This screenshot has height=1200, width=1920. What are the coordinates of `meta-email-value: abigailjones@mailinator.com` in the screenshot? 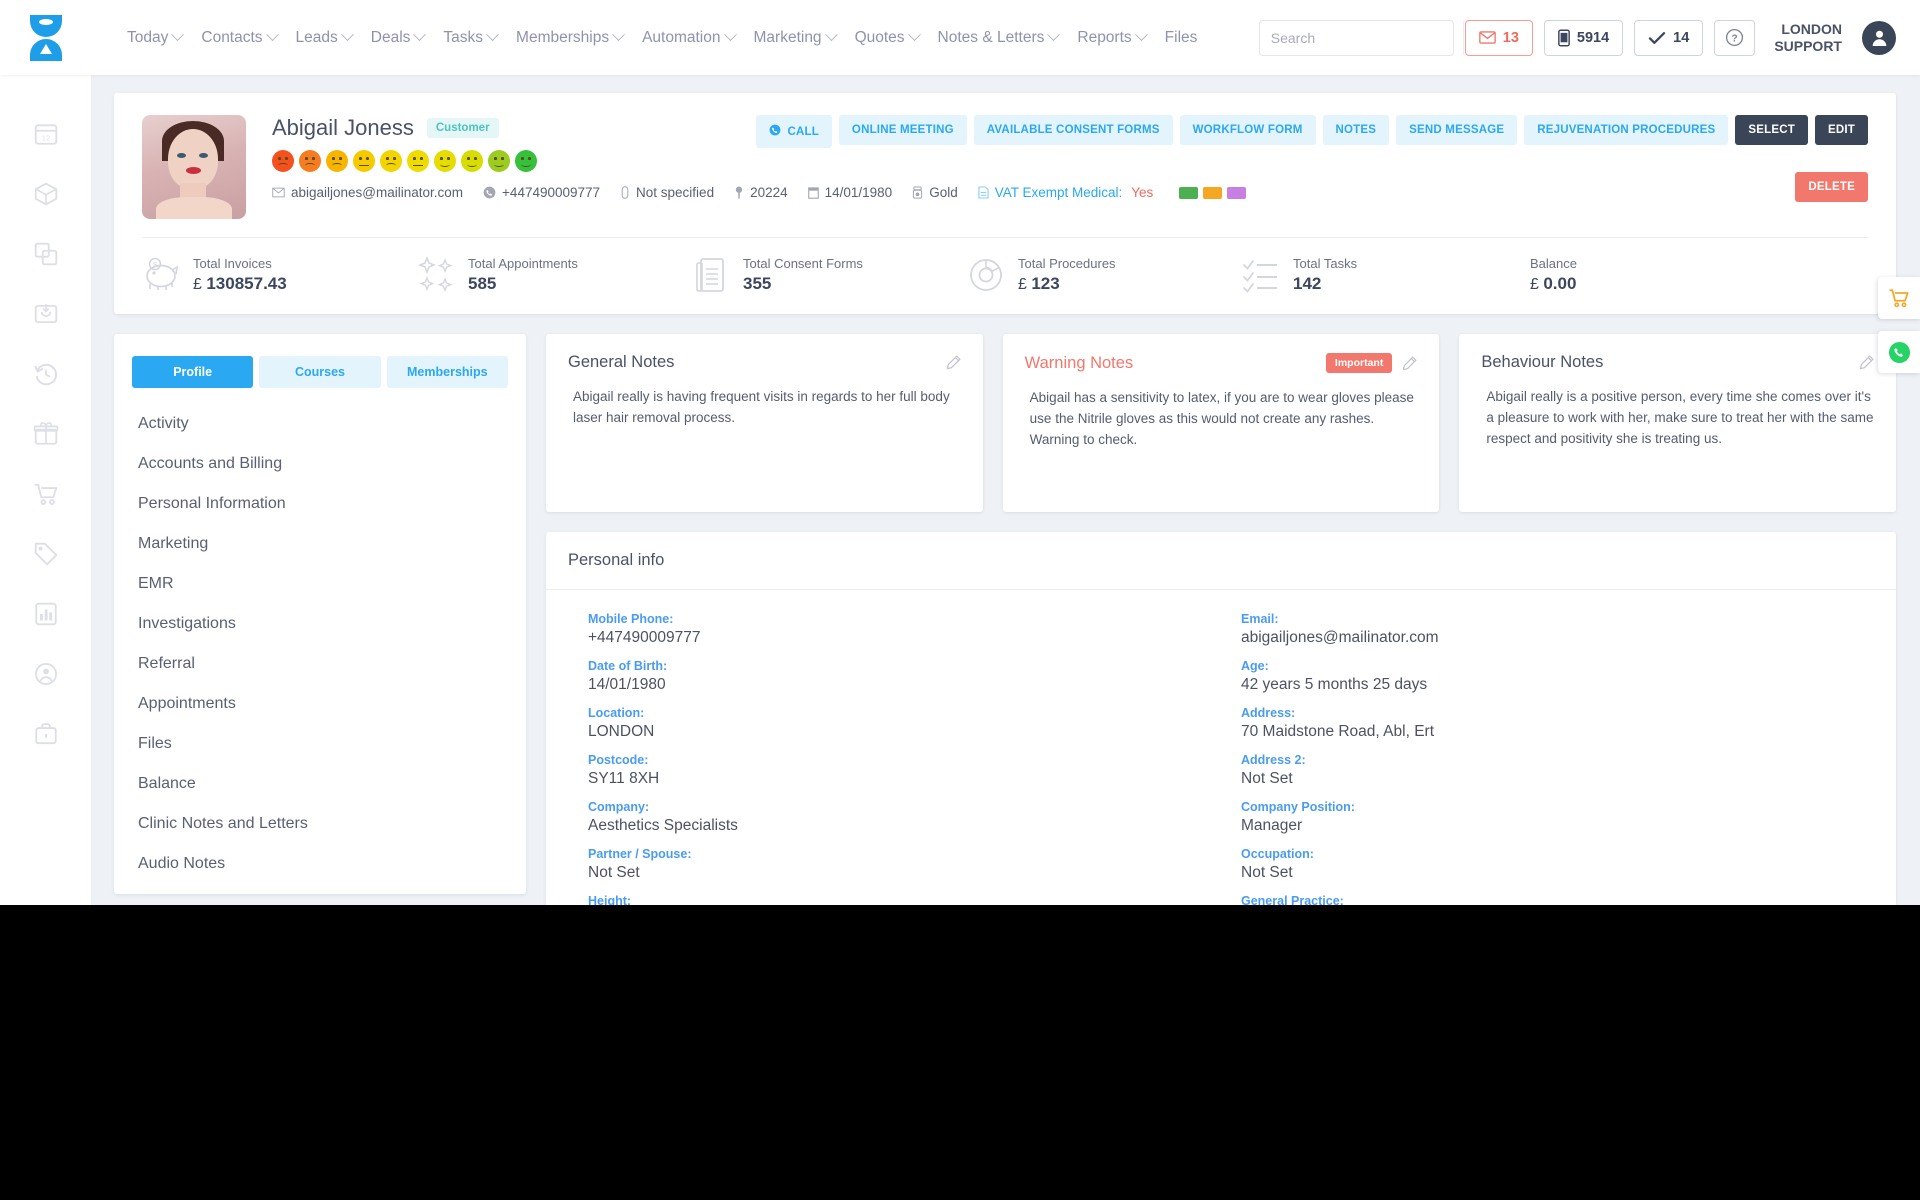 It's located at (377, 192).